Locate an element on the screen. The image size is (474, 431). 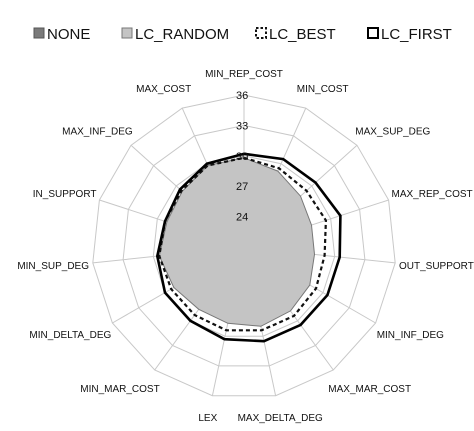
series-lc-random is located at coordinates (237, 242).